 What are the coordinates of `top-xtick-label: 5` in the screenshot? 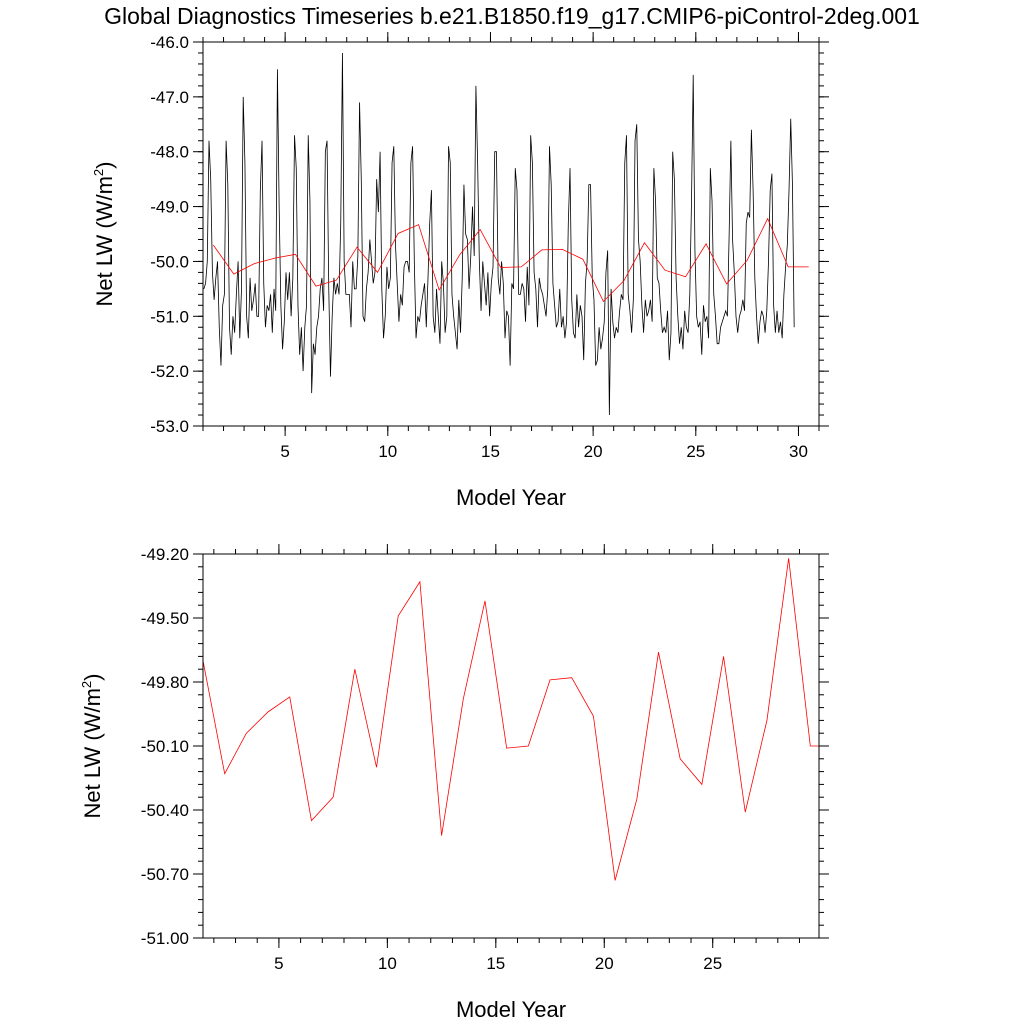 It's located at (284, 451).